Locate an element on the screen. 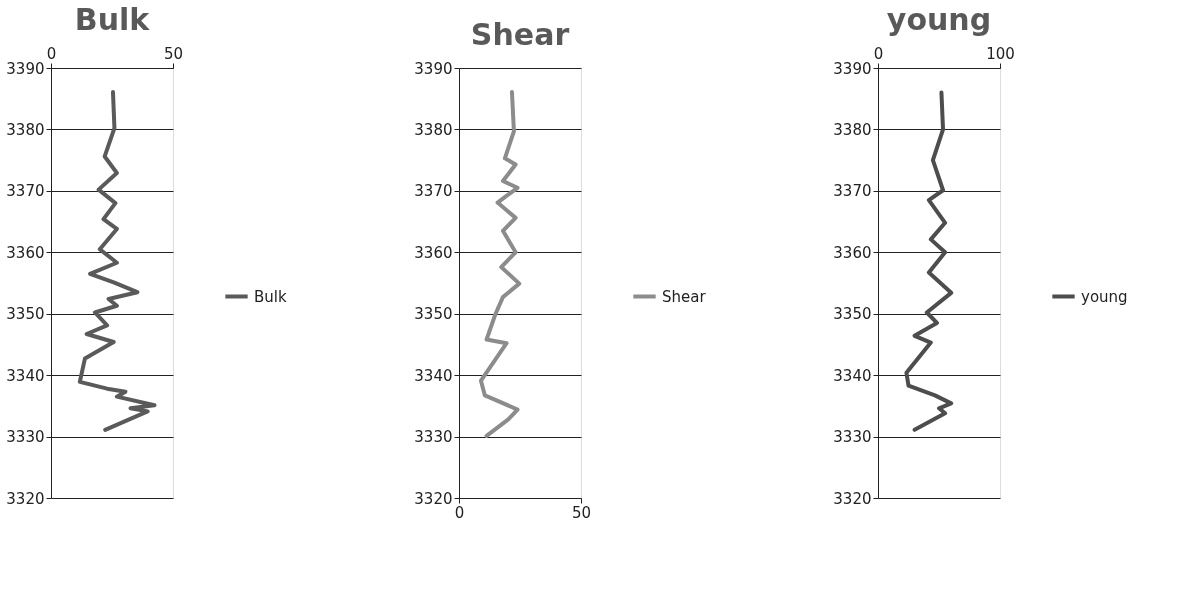 Image resolution: width=1183 pixels, height=598 pixels. x-tick-label: 100 is located at coordinates (1000, 53).